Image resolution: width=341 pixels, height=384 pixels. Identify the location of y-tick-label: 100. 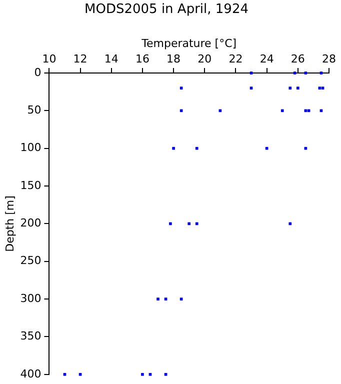
(31, 147).